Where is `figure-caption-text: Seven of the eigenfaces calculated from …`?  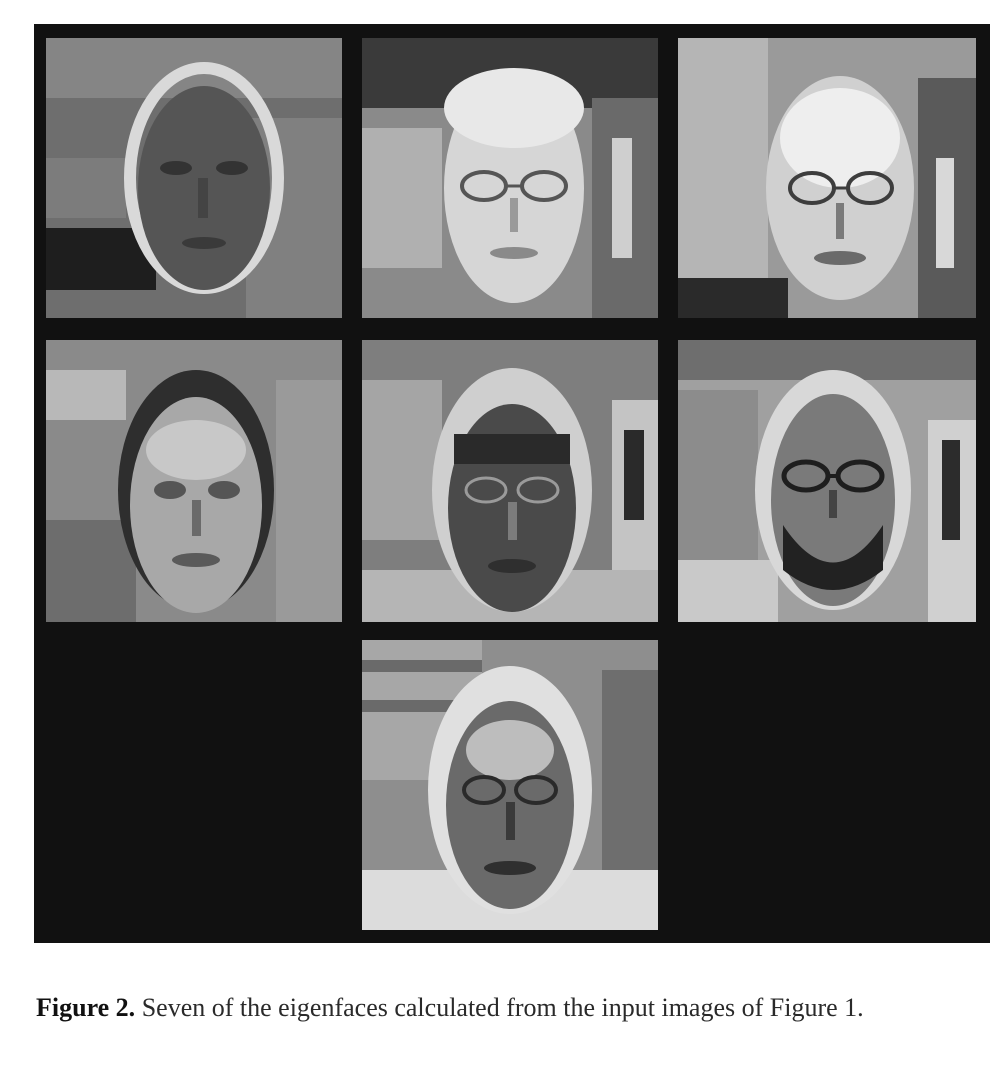
figure-caption-text: Seven of the eigenfaces calculated from … is located at coordinates (502, 1007).